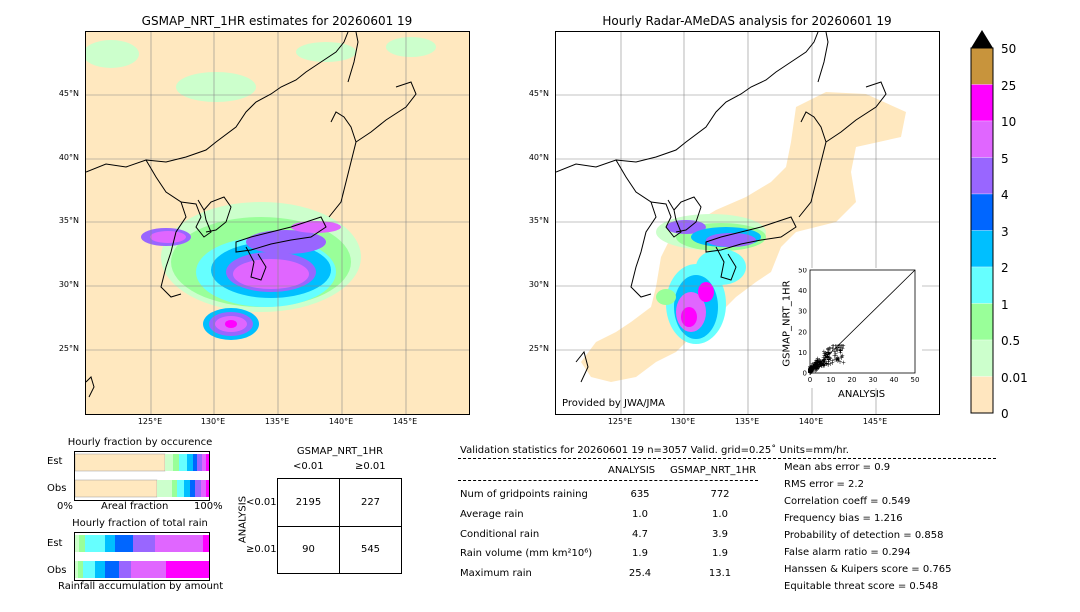 The height and width of the screenshot is (612, 1080). What do you see at coordinates (640, 553) in the screenshot?
I see `row-a-volume: 1.9` at bounding box center [640, 553].